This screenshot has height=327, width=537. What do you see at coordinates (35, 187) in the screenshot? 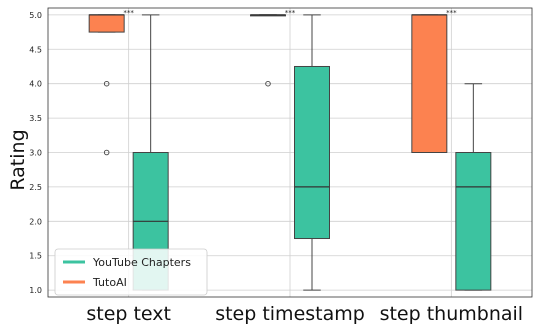
I see `y-tick-label: 2.5` at bounding box center [35, 187].